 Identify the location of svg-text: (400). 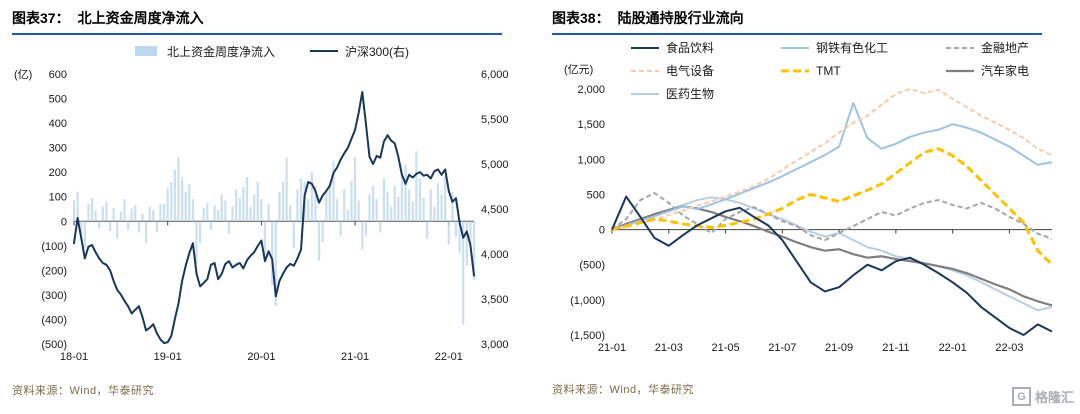
(54, 320).